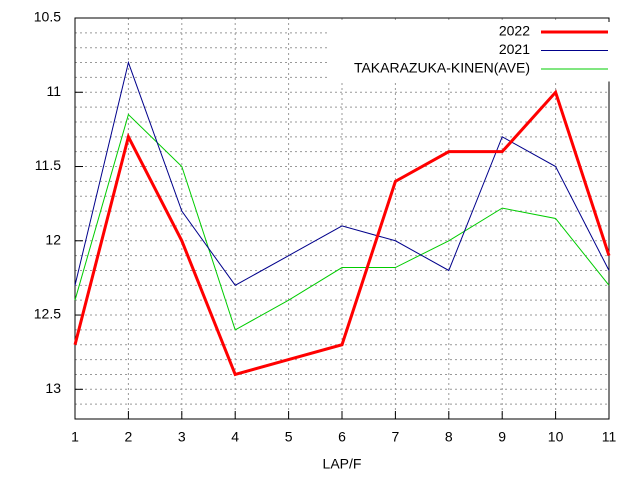 The width and height of the screenshot is (640, 480). I want to click on y-tick-label: 11.5, so click(48, 165).